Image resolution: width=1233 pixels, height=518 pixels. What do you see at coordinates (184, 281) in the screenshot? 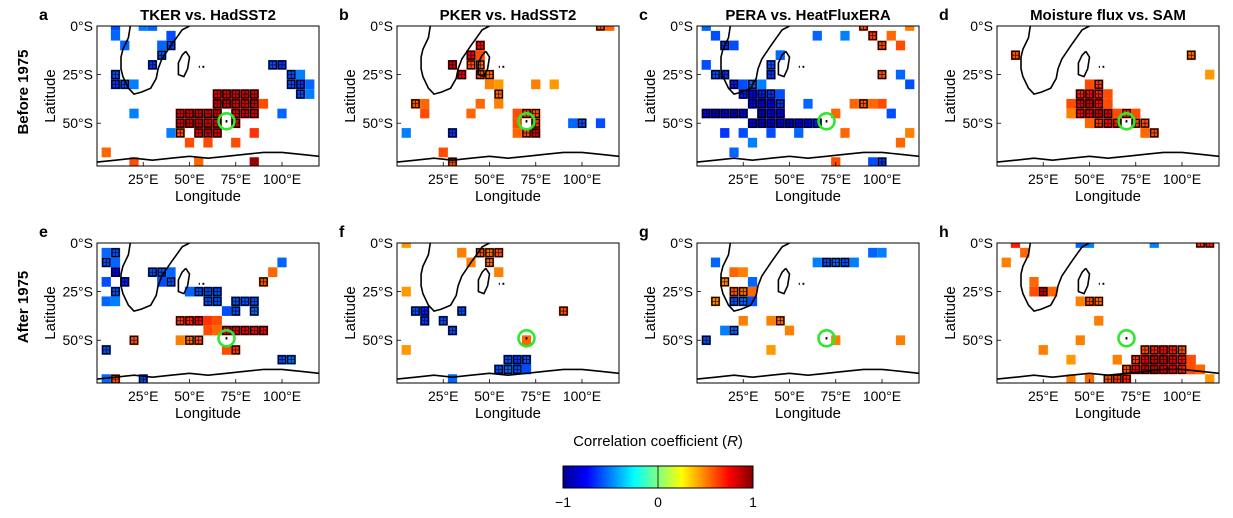
I see `coastline-madagascar-e` at bounding box center [184, 281].